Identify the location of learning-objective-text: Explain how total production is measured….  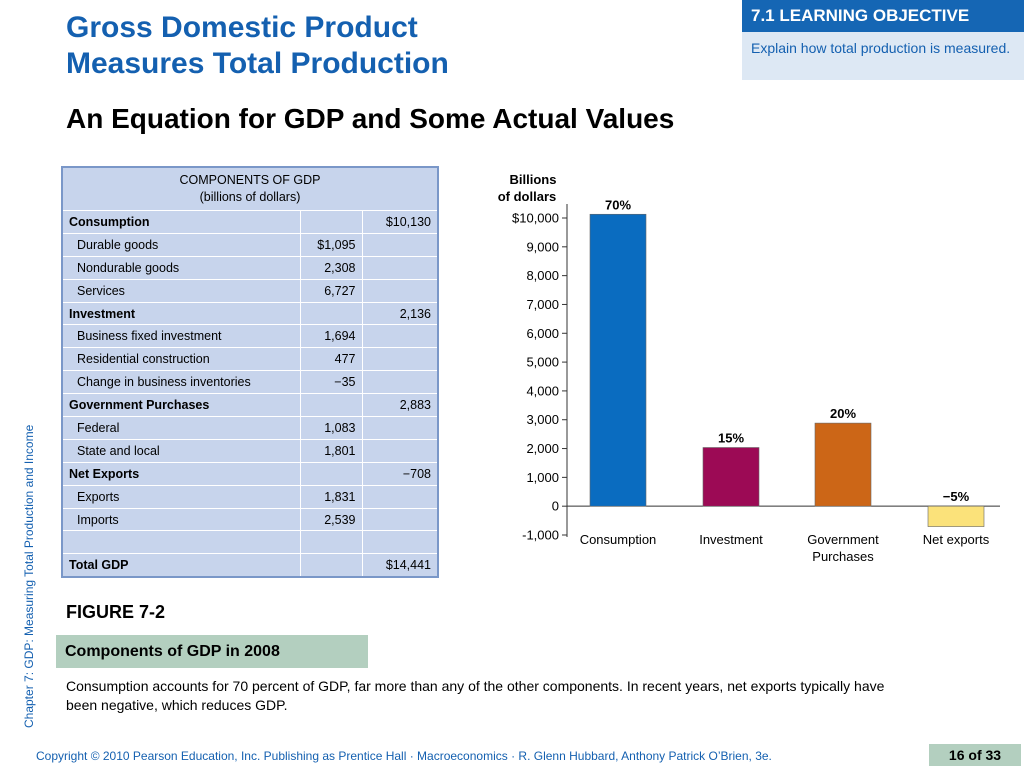
(881, 48).